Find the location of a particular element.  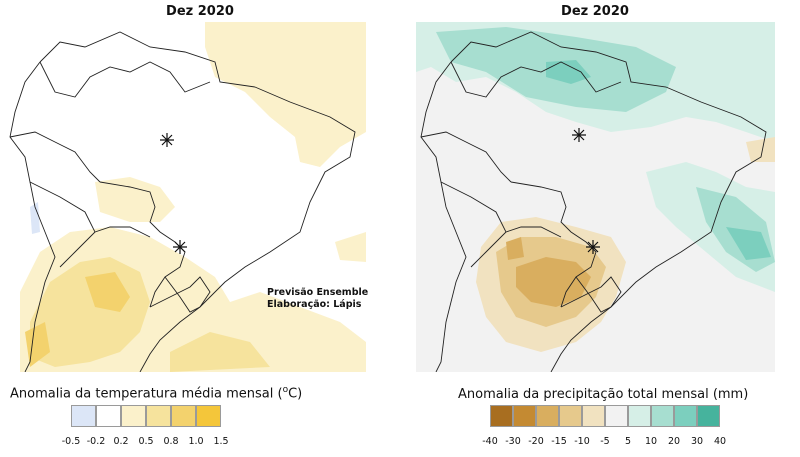

credit-line-model: Previsão Ensemble is located at coordinates (318, 292).